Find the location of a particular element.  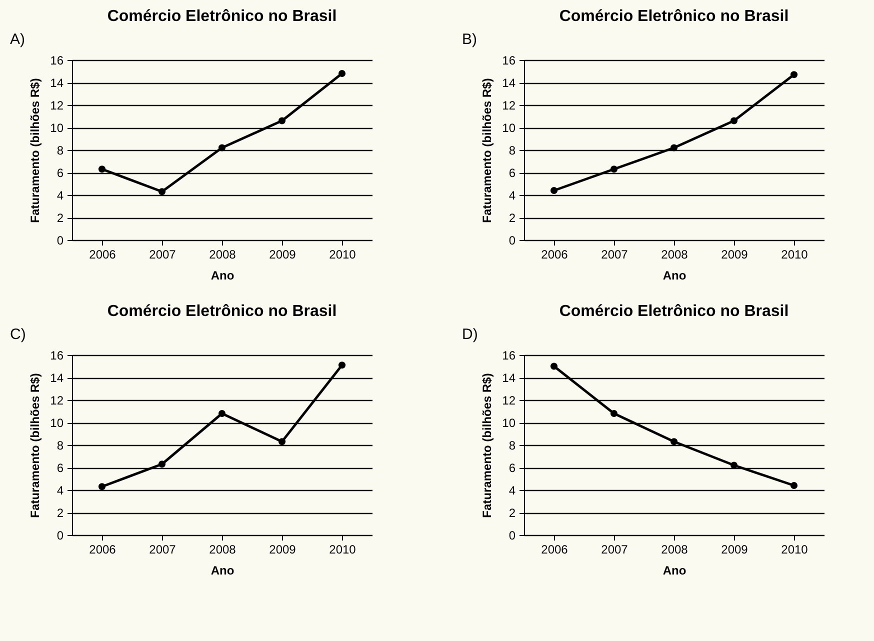

text: D) is located at coordinates (470, 334).